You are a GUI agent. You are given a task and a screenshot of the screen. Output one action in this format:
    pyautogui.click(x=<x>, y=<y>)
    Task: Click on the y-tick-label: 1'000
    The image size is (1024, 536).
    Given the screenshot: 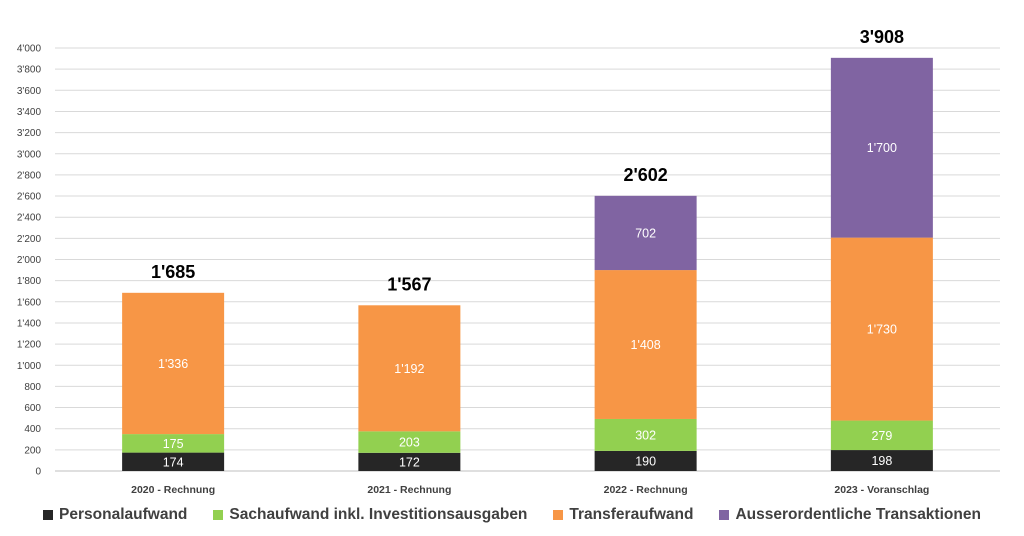 What is the action you would take?
    pyautogui.click(x=29, y=366)
    